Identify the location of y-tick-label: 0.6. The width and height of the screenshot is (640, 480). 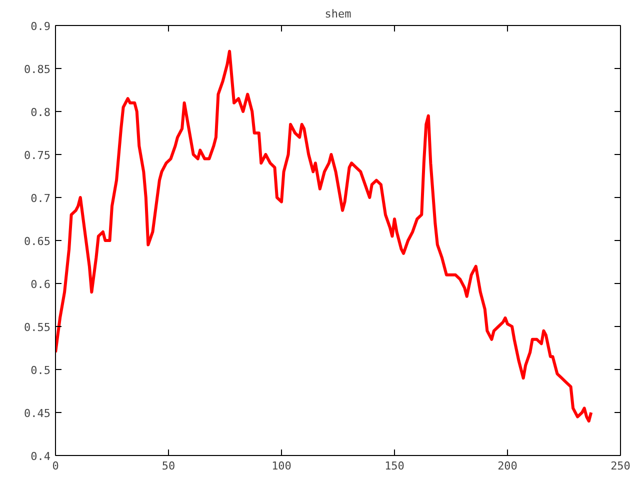
(40, 284).